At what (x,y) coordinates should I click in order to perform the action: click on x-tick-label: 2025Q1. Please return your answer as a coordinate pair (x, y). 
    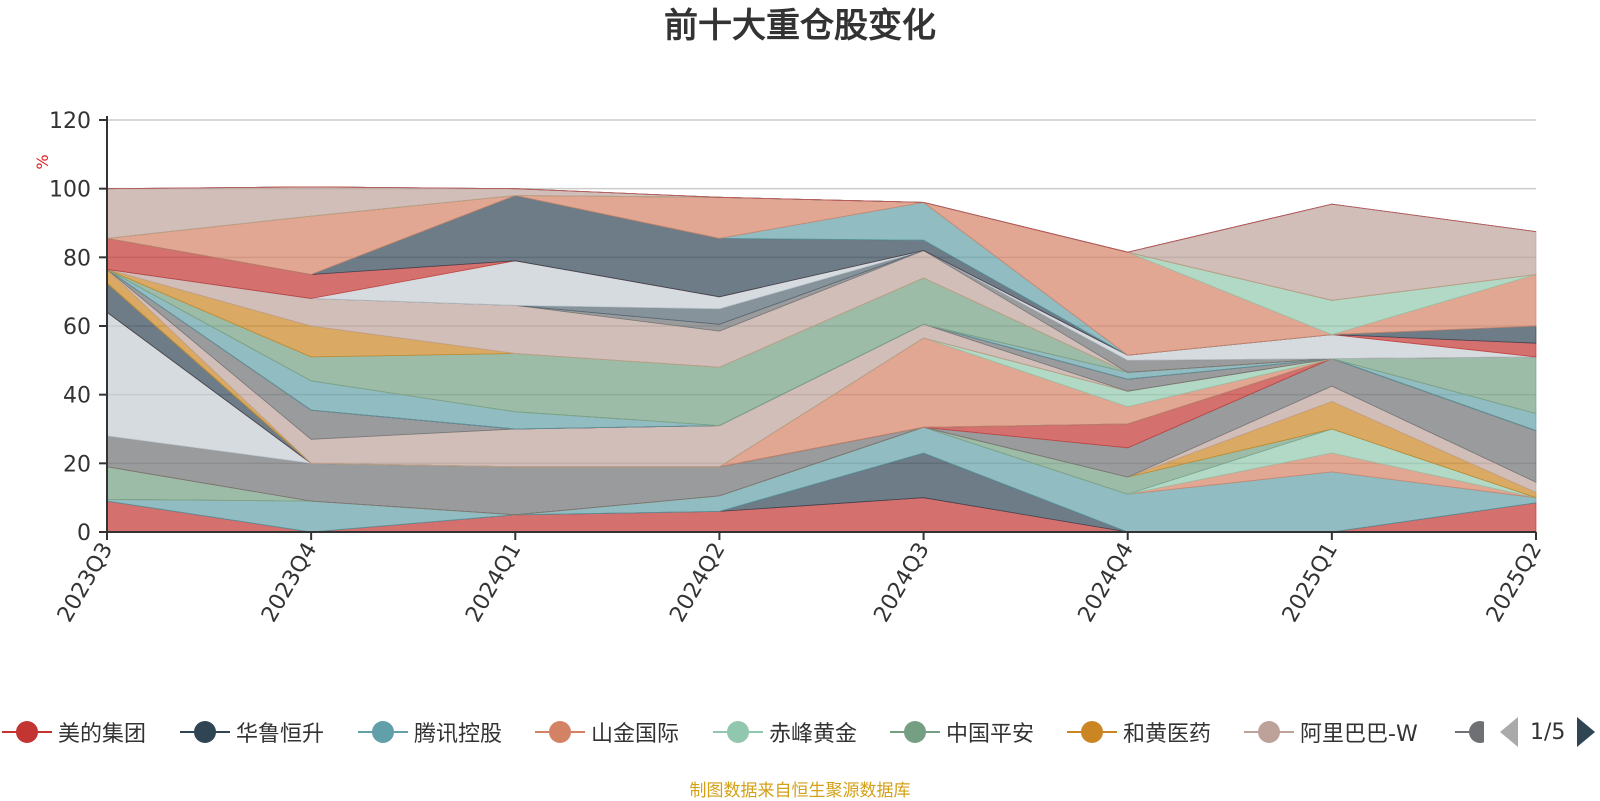
    Looking at the image, I should click on (1310, 583).